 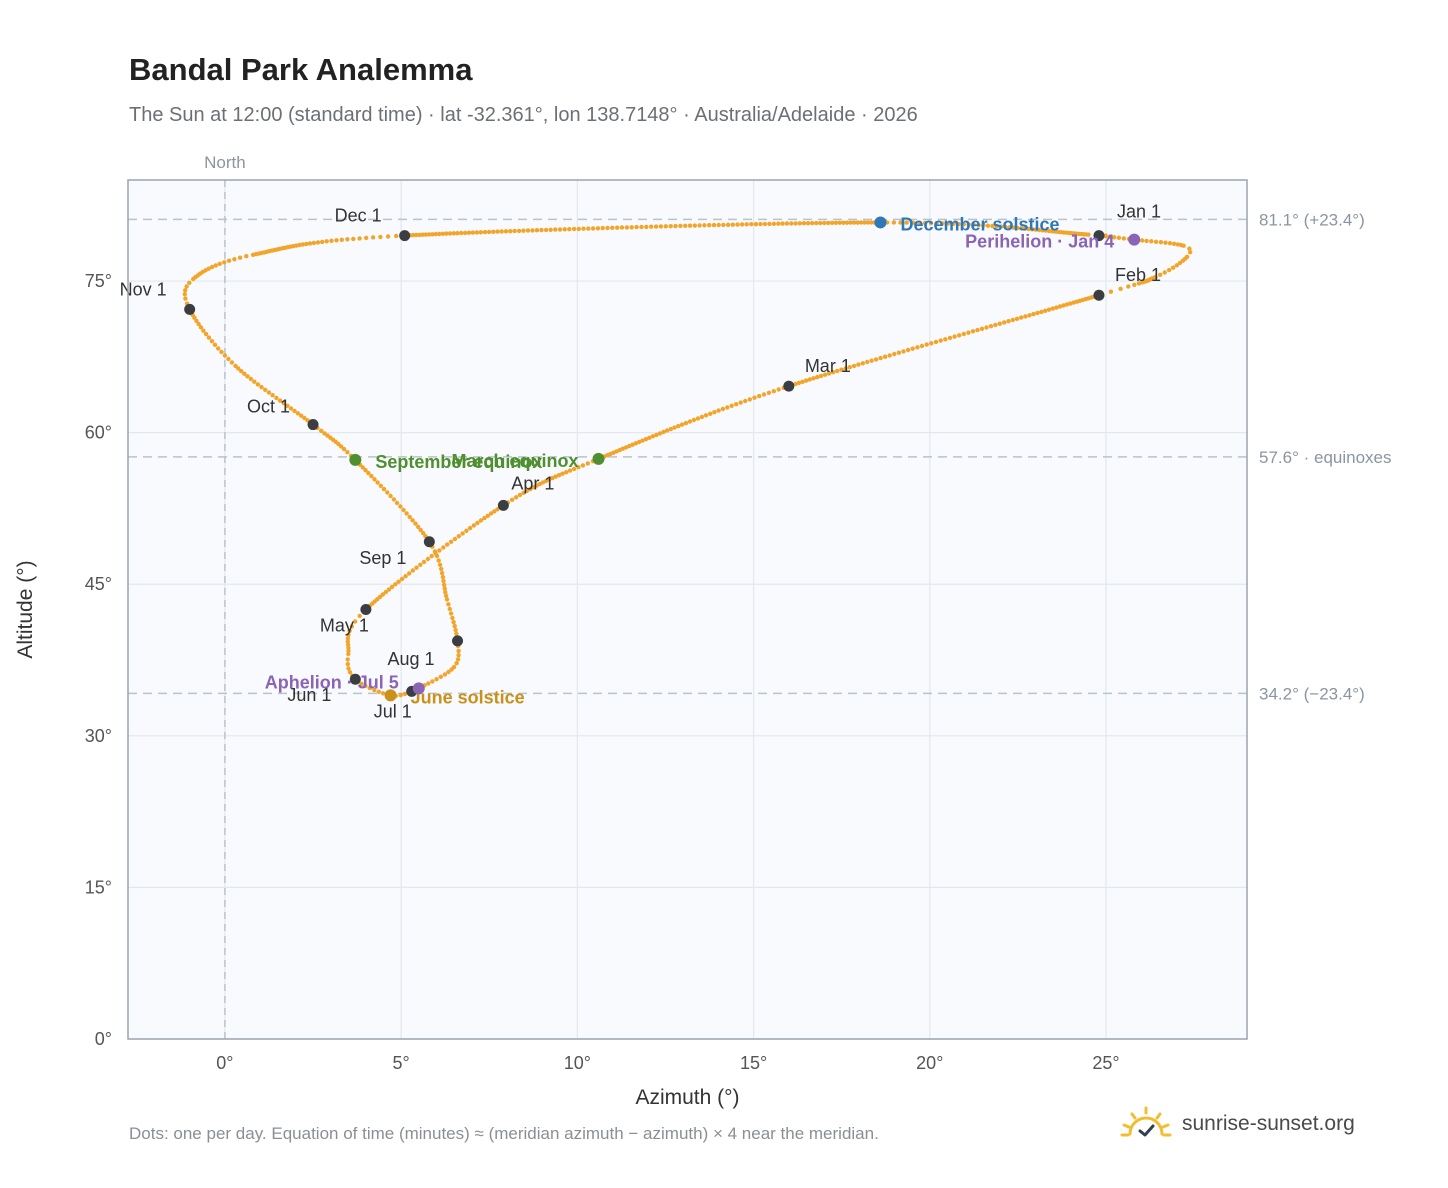 What do you see at coordinates (358, 216) in the screenshot?
I see `month-label: Dec 1` at bounding box center [358, 216].